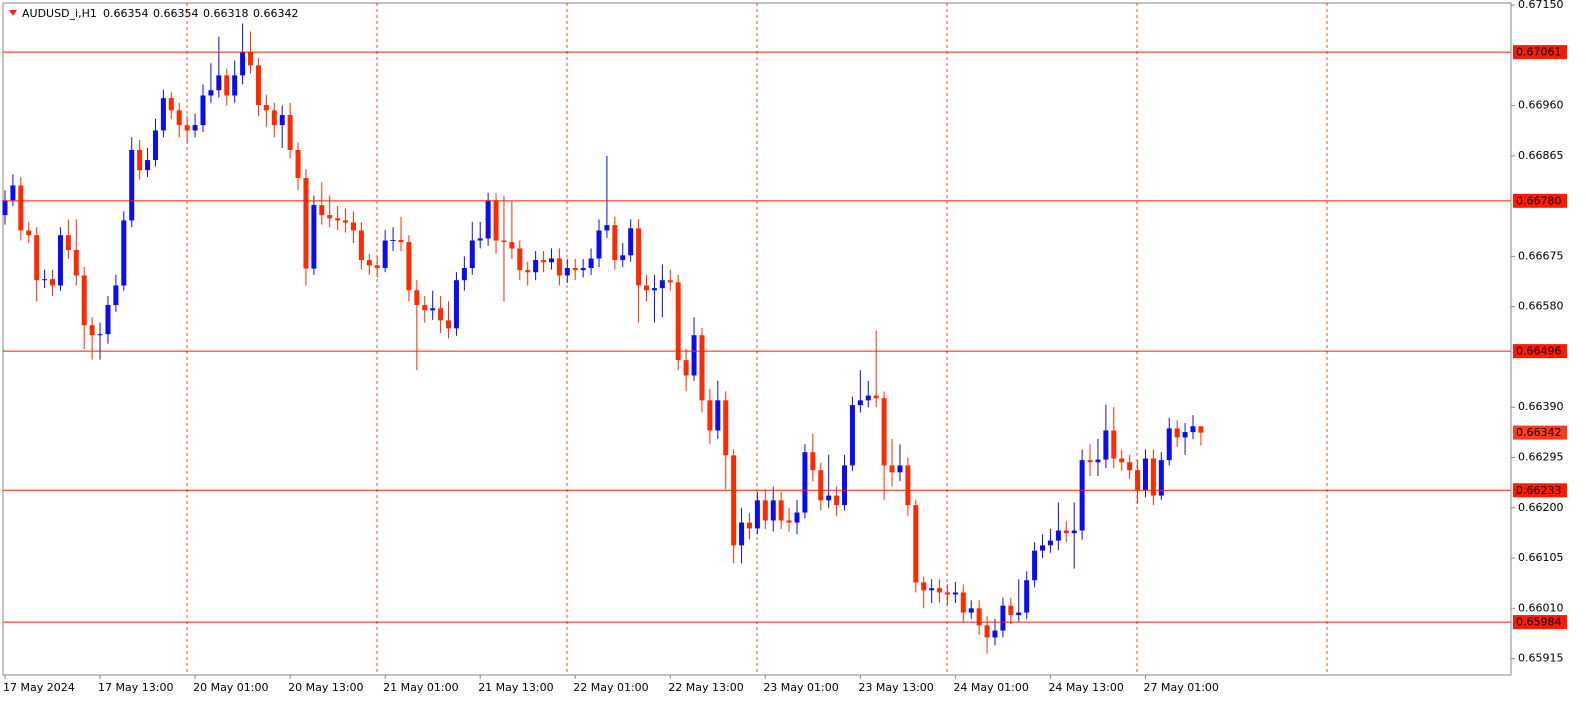 This screenshot has height=713, width=1586. I want to click on header-low: 0.66318, so click(226, 13).